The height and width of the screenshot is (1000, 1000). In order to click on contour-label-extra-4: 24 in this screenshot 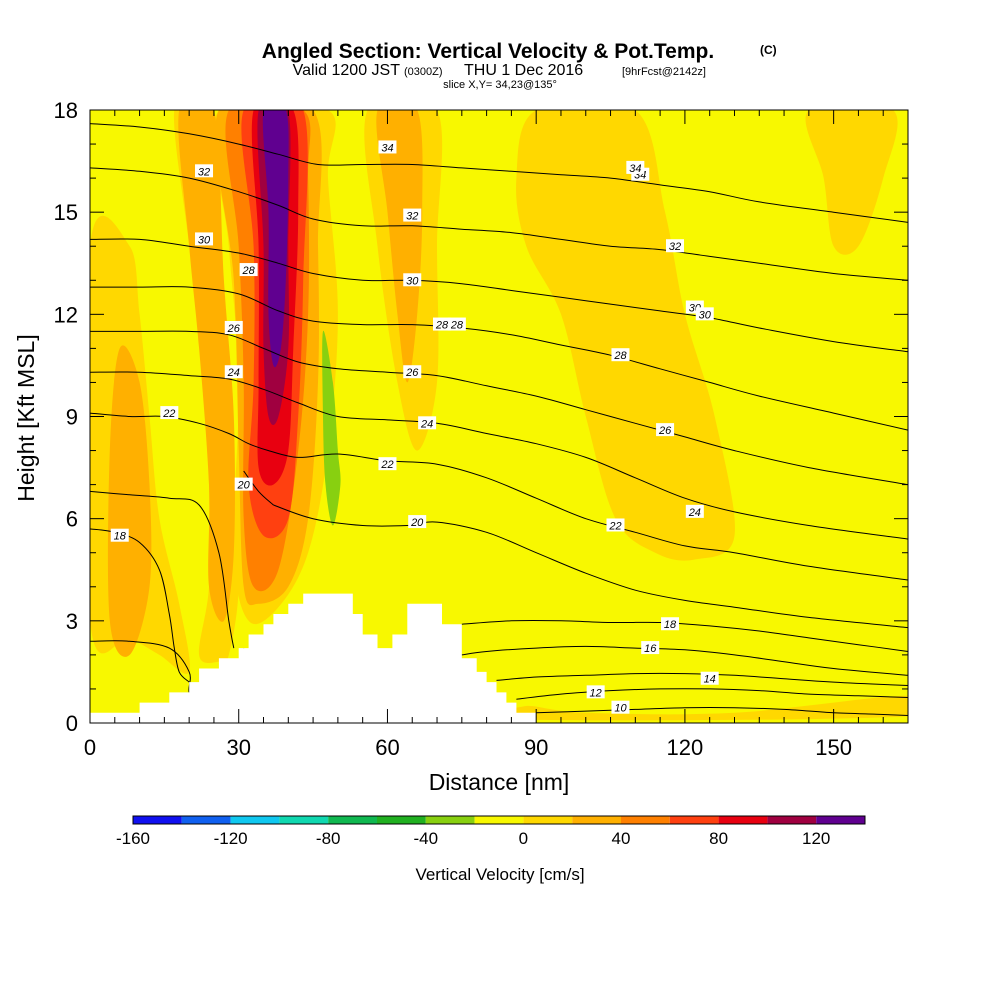, I will do `click(233, 372)`.